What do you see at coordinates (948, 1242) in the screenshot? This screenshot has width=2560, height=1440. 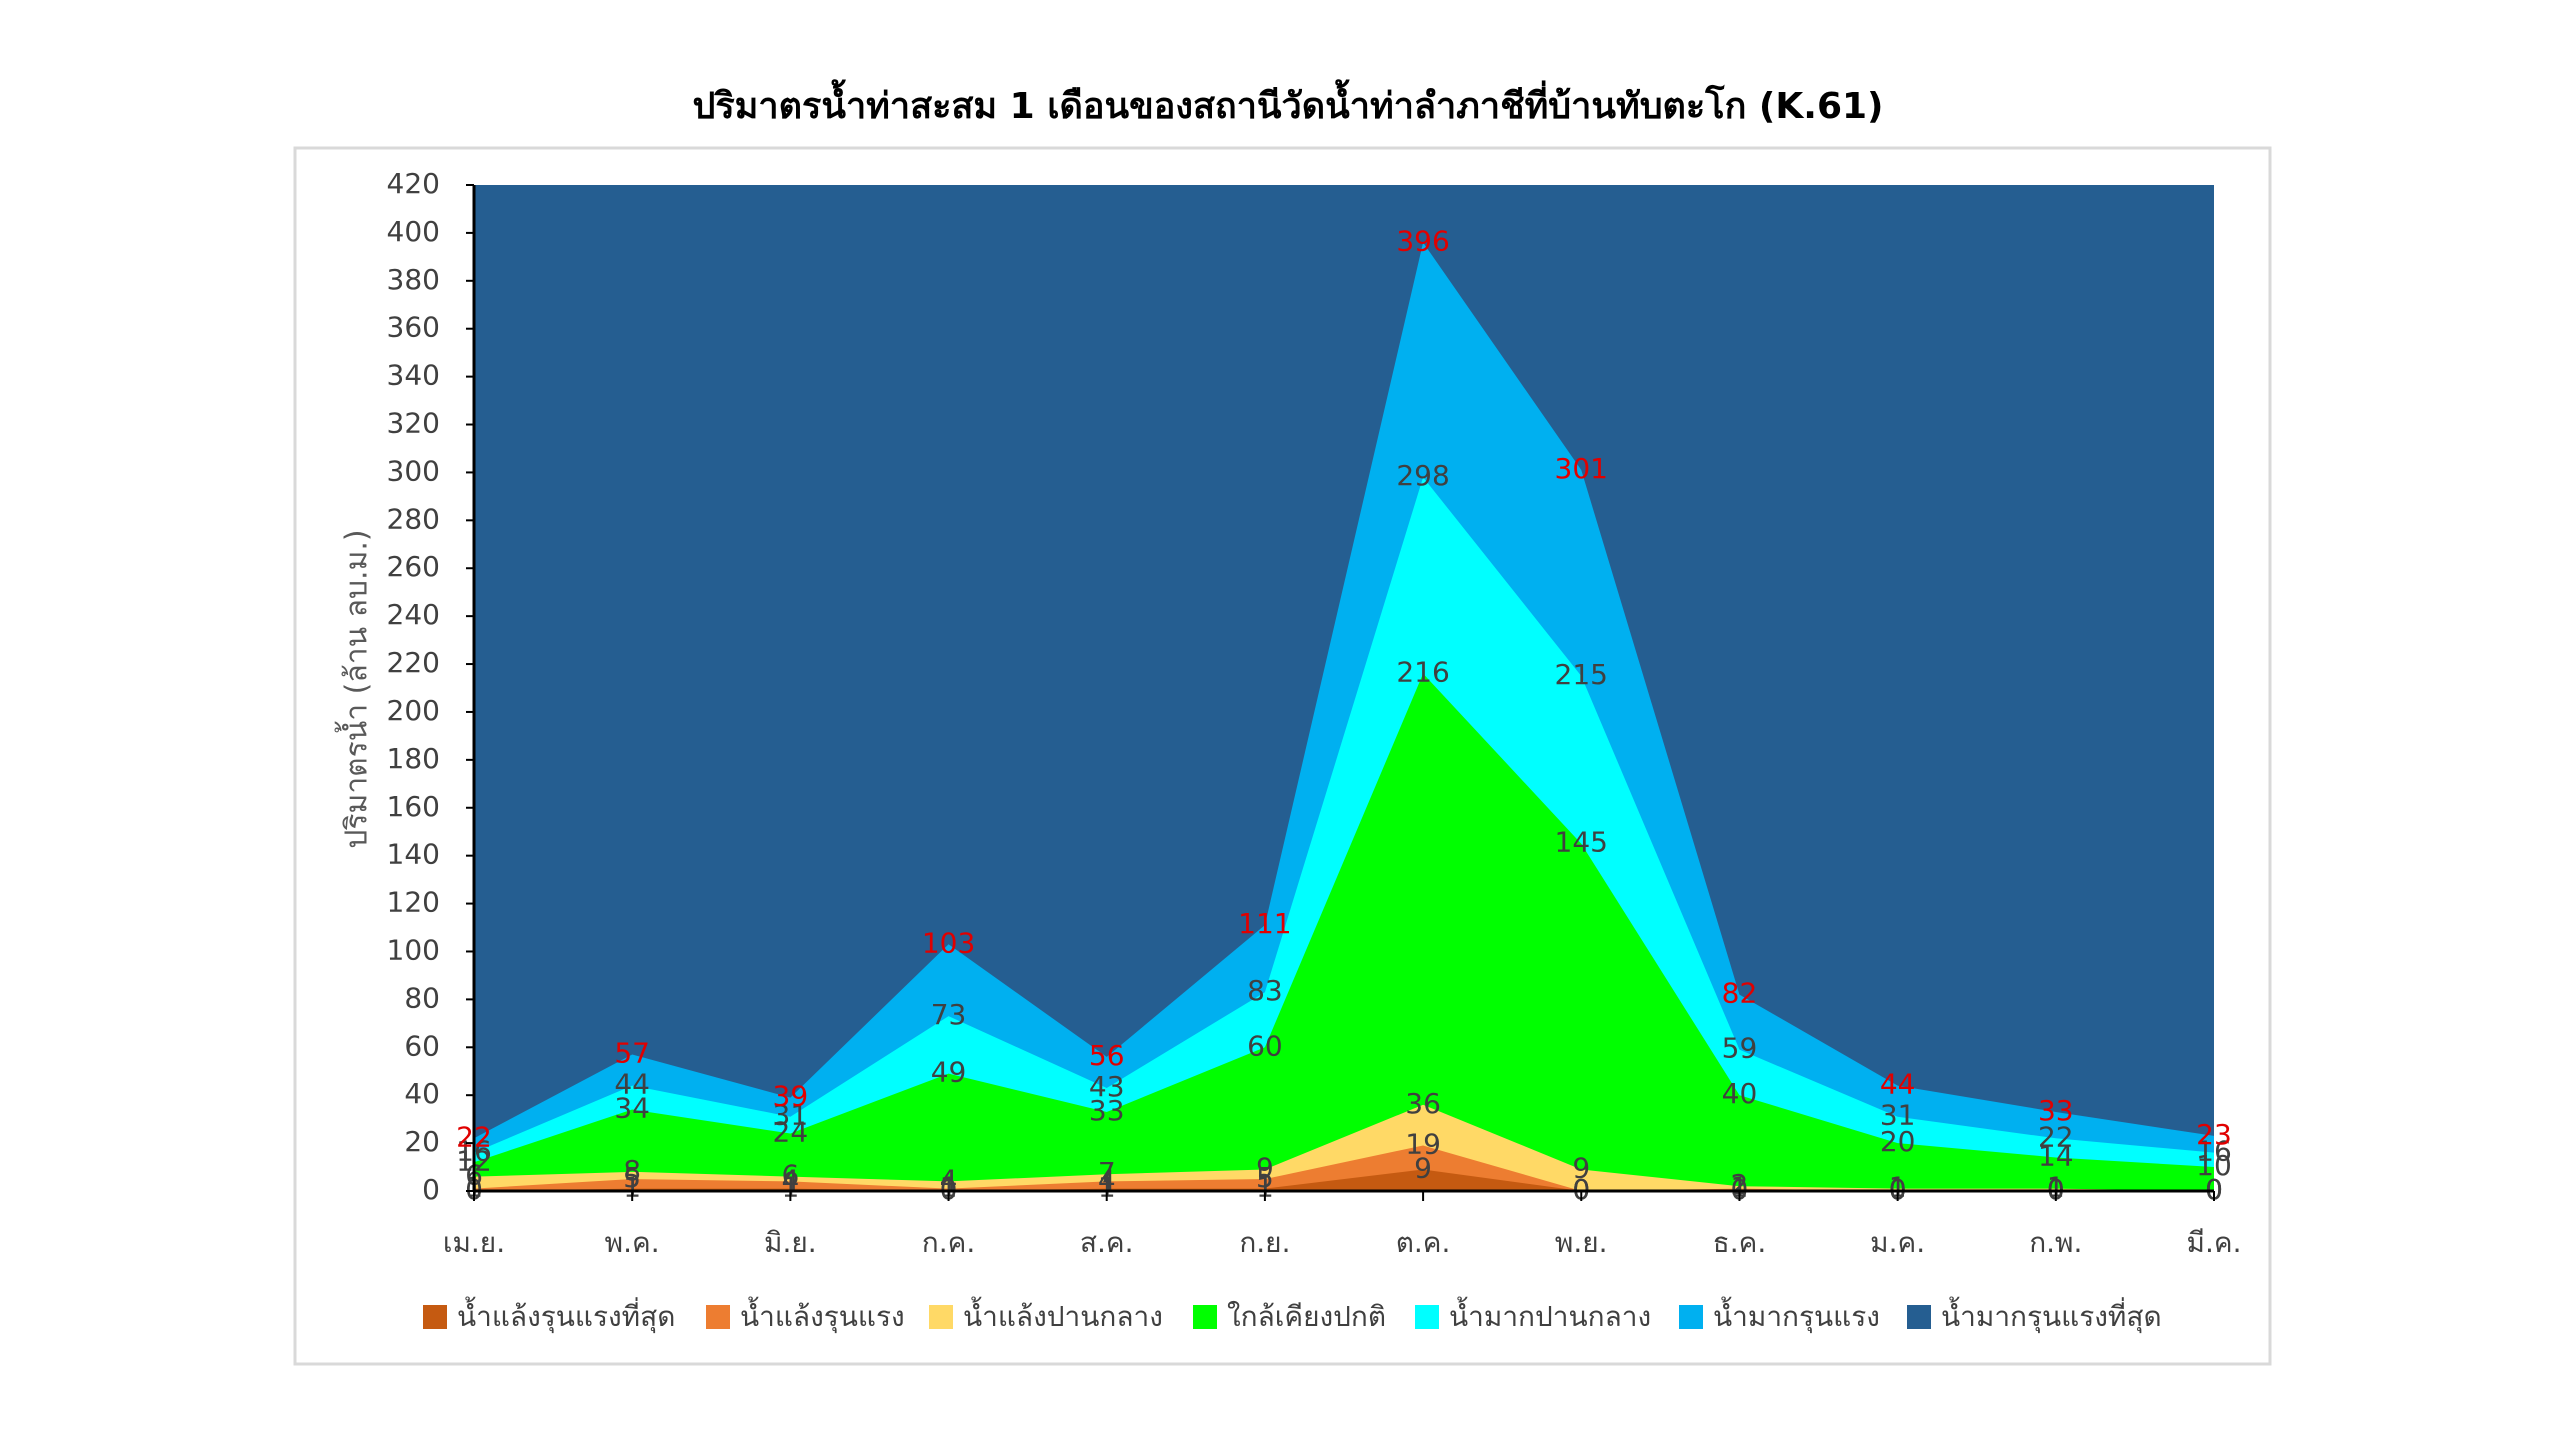 I see `x-tick-label: ก.ค.` at bounding box center [948, 1242].